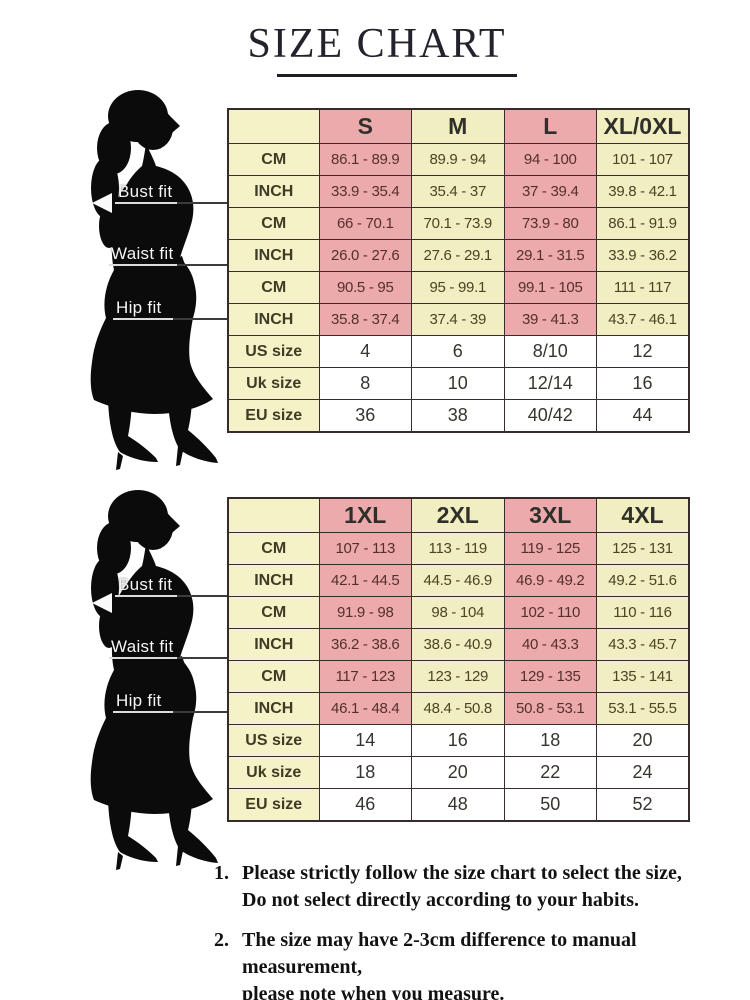  I want to click on size-col-header: 1XL, so click(365, 515).